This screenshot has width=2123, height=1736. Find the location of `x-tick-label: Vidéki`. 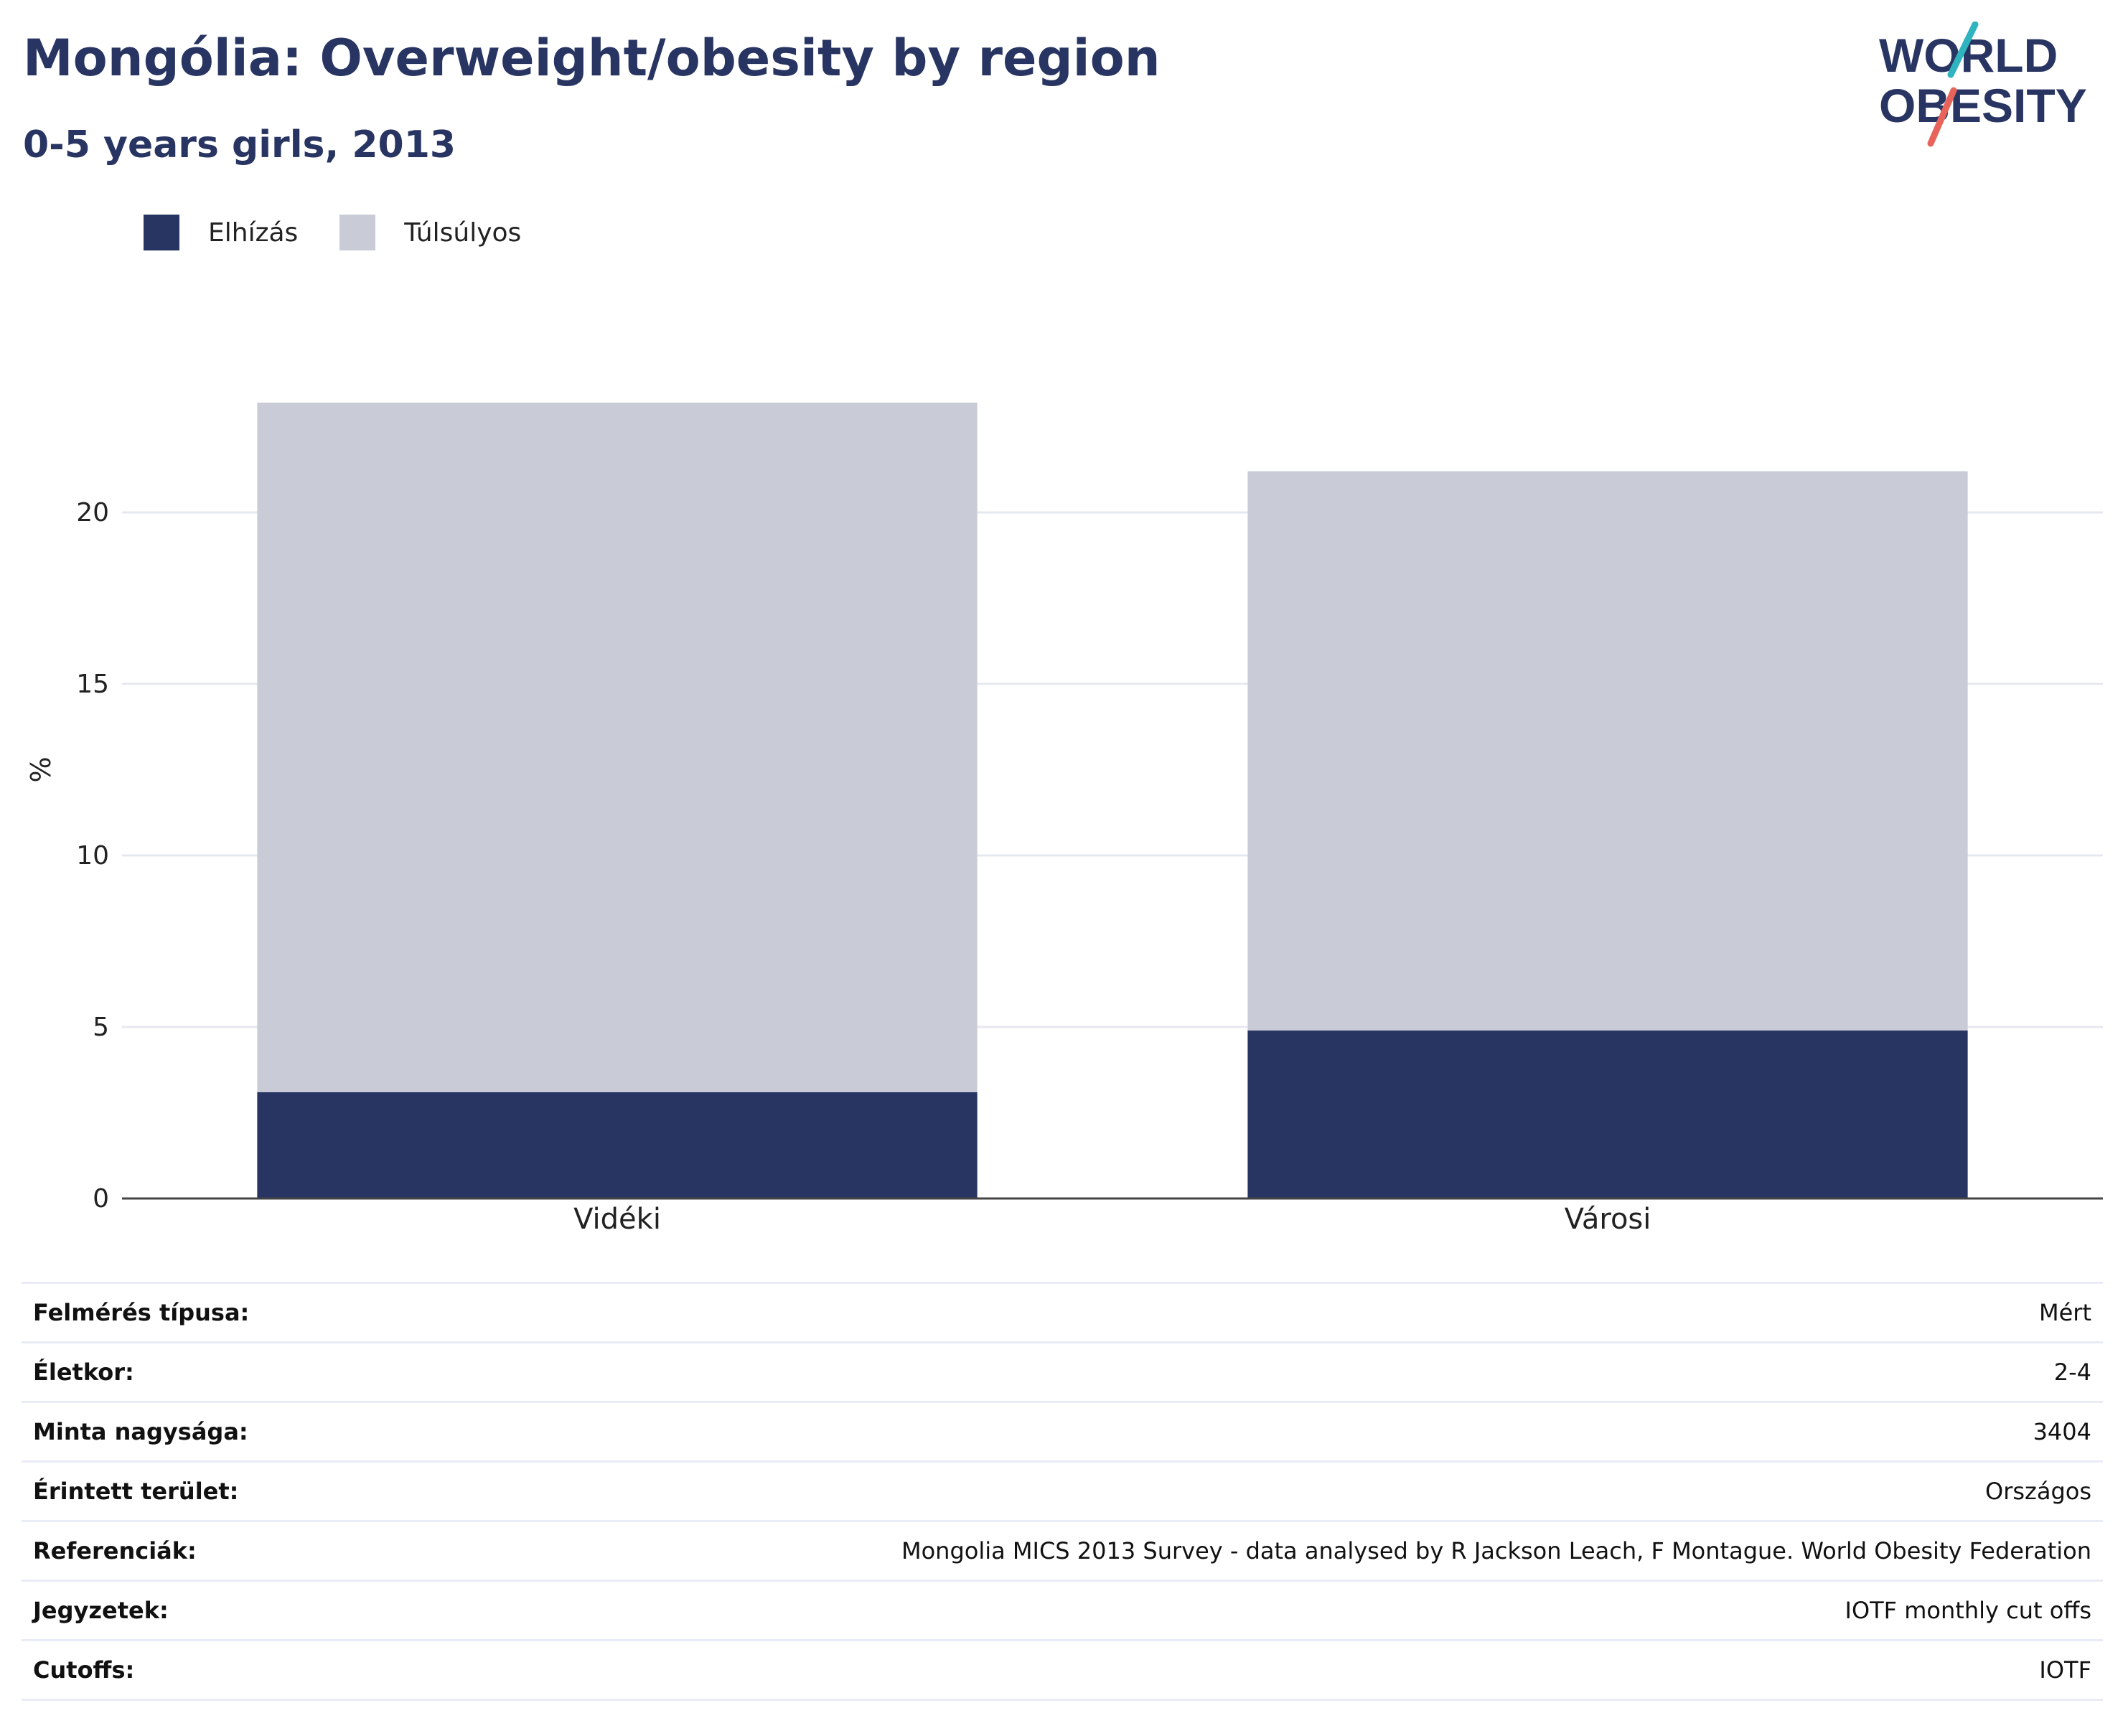

x-tick-label: Vidéki is located at coordinates (617, 1219).